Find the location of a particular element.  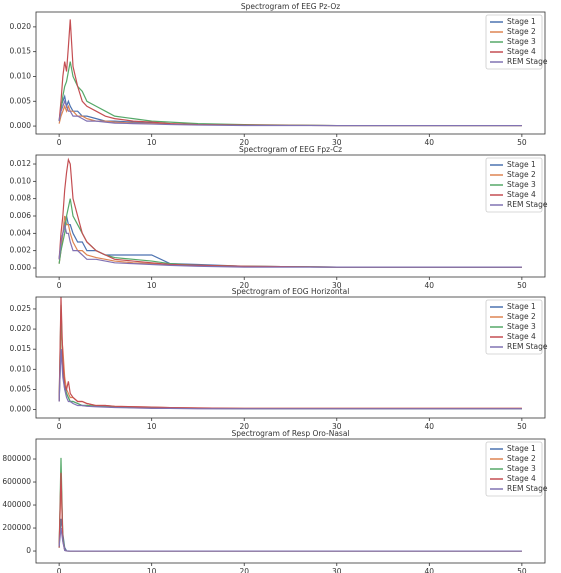

y-tick-label: 800000 is located at coordinates (16, 458).